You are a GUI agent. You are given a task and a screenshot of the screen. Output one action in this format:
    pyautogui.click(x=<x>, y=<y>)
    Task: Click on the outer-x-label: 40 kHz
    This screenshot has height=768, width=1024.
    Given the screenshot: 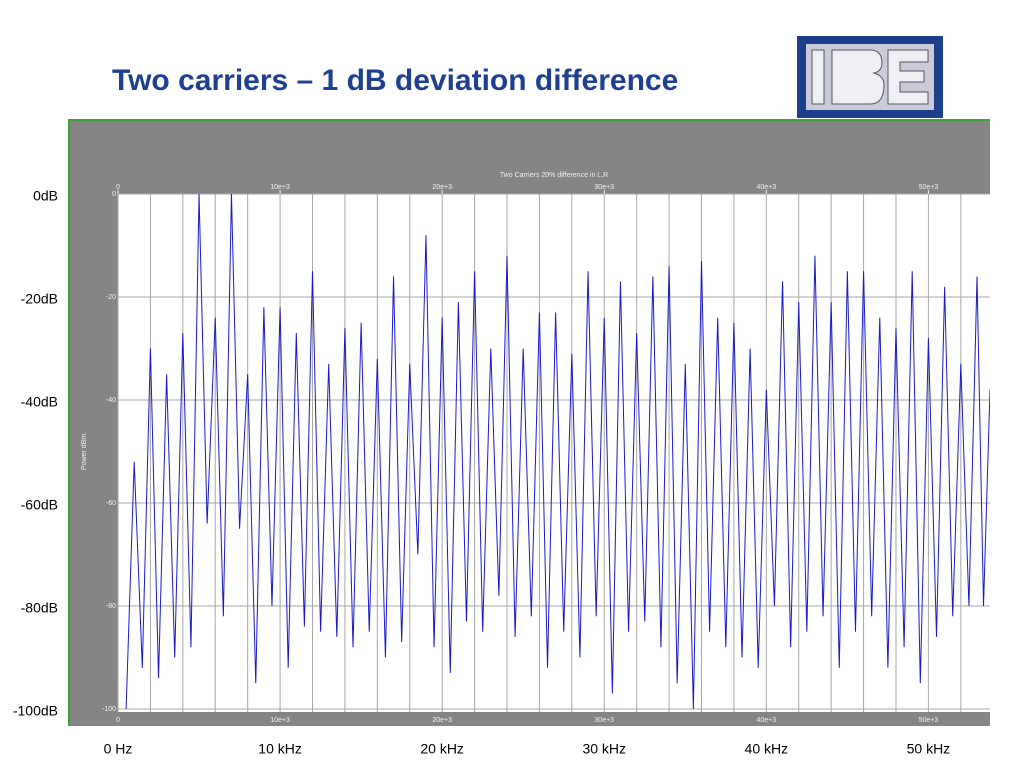 What is the action you would take?
    pyautogui.click(x=767, y=749)
    